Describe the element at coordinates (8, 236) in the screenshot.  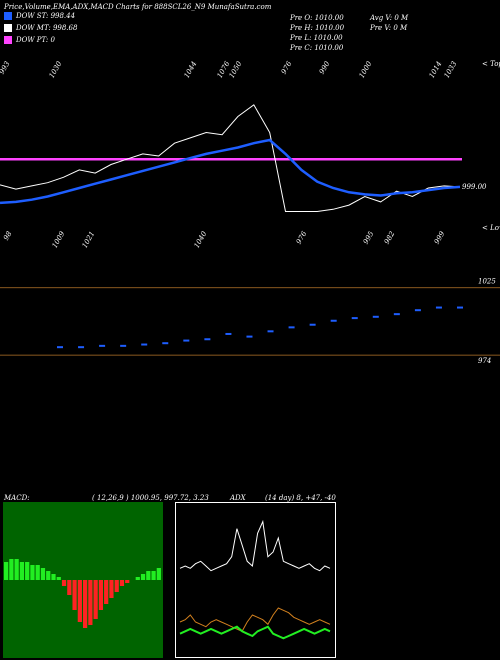
I see `low-label: 98` at that location.